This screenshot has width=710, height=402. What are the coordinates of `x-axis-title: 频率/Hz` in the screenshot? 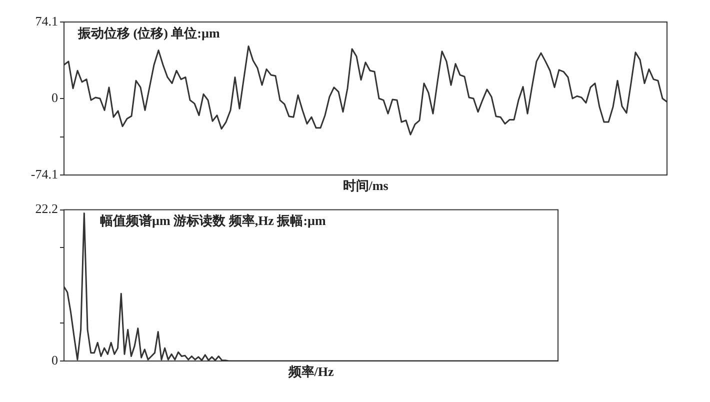 It's located at (310, 371).